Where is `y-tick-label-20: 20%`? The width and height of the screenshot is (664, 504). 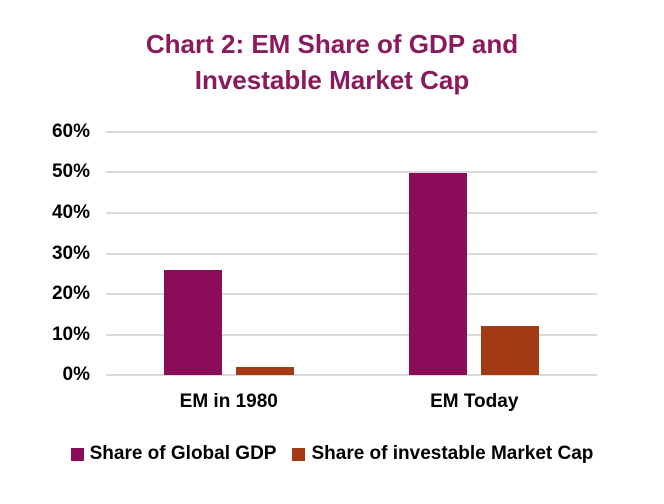 y-tick-label-20: 20% is located at coordinates (70, 293).